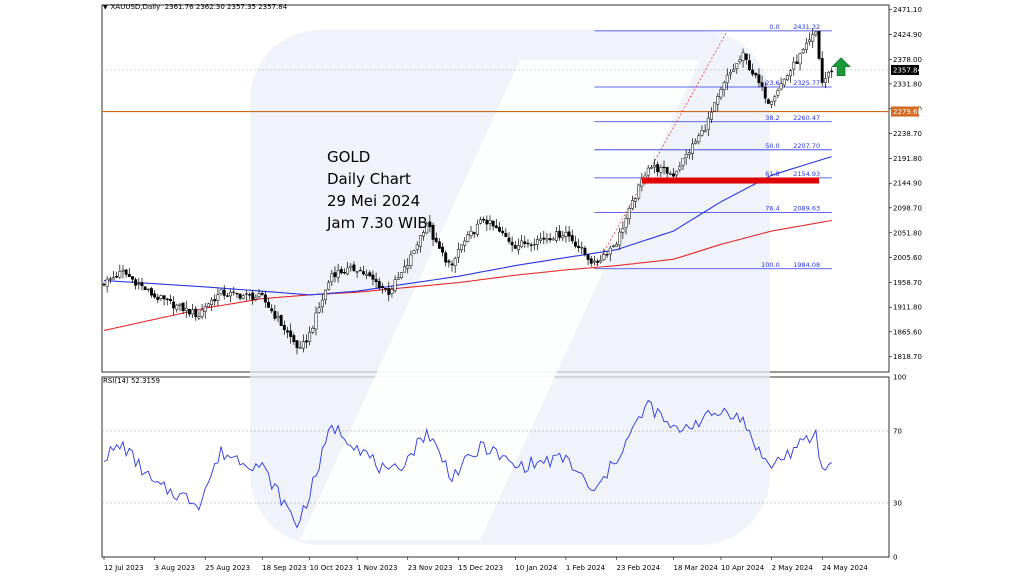 Image resolution: width=1024 pixels, height=580 pixels. I want to click on rsi-title: RSI(14) 52.3159, so click(131, 381).